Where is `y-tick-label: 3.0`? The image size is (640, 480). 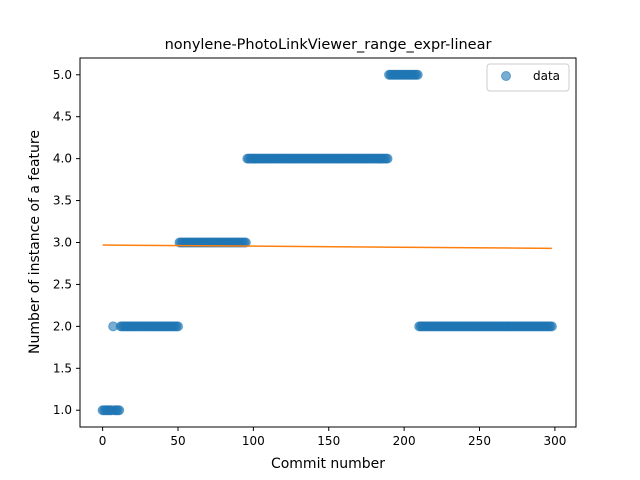 y-tick-label: 3.0 is located at coordinates (62, 243).